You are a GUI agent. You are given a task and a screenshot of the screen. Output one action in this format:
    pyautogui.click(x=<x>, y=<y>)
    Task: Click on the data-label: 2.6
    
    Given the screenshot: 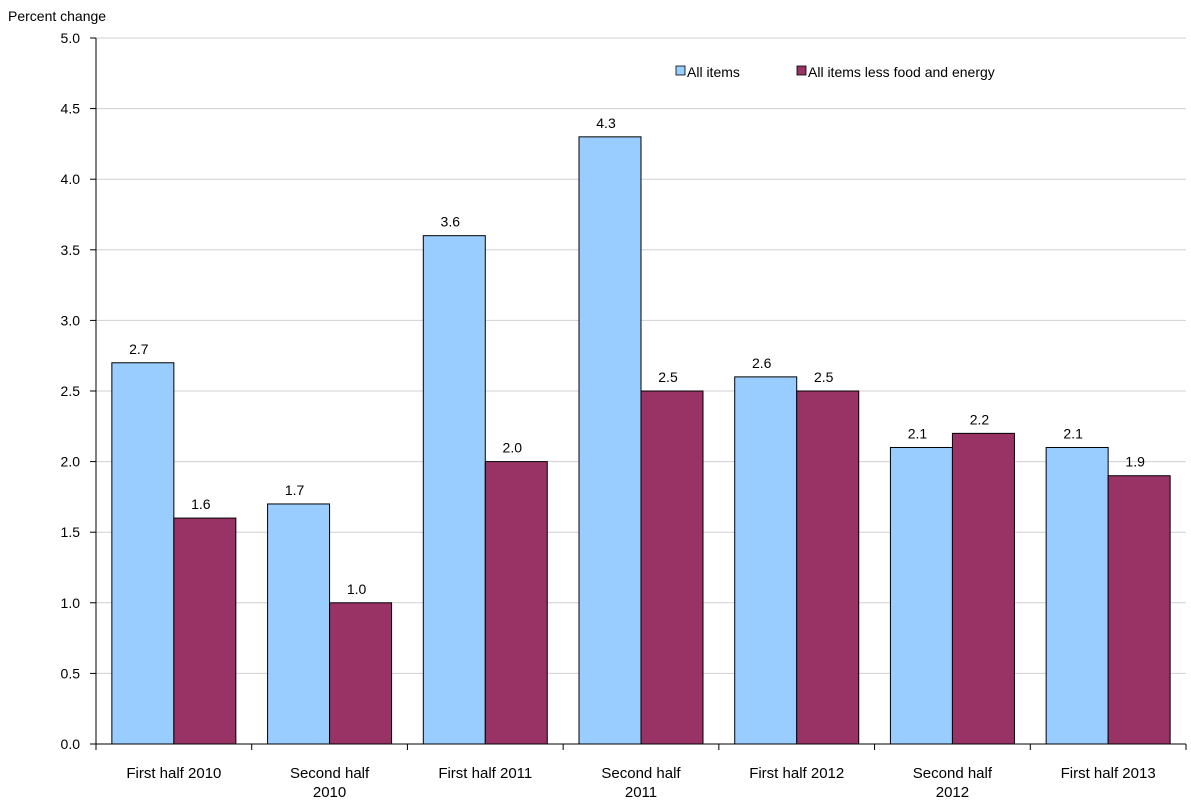 What is the action you would take?
    pyautogui.click(x=762, y=363)
    